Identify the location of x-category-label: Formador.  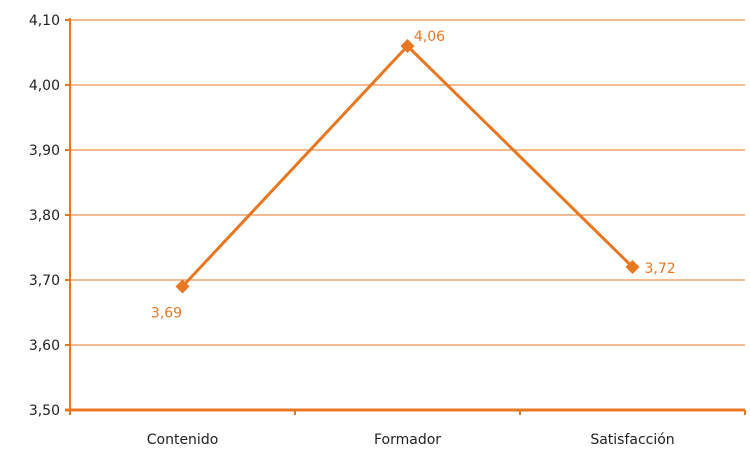
(407, 440).